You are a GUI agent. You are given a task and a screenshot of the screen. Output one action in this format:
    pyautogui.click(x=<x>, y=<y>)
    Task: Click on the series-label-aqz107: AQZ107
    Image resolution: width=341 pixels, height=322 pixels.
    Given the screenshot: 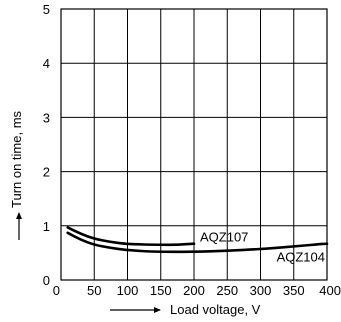 What is the action you would take?
    pyautogui.click(x=224, y=237)
    